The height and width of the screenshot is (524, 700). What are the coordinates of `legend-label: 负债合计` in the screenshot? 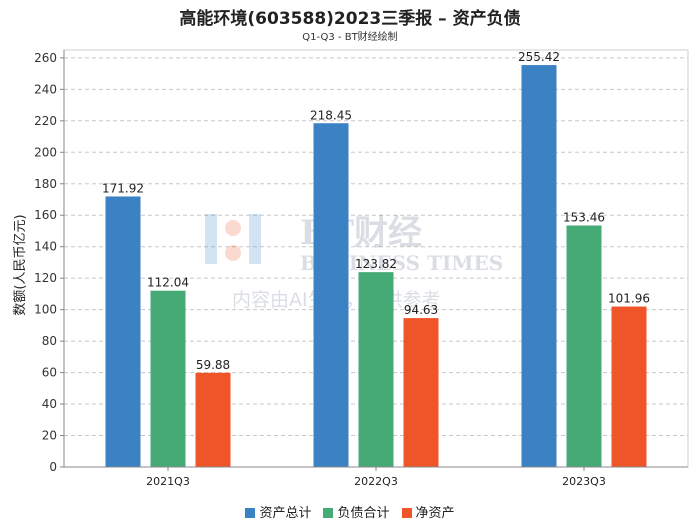 It's located at (363, 513).